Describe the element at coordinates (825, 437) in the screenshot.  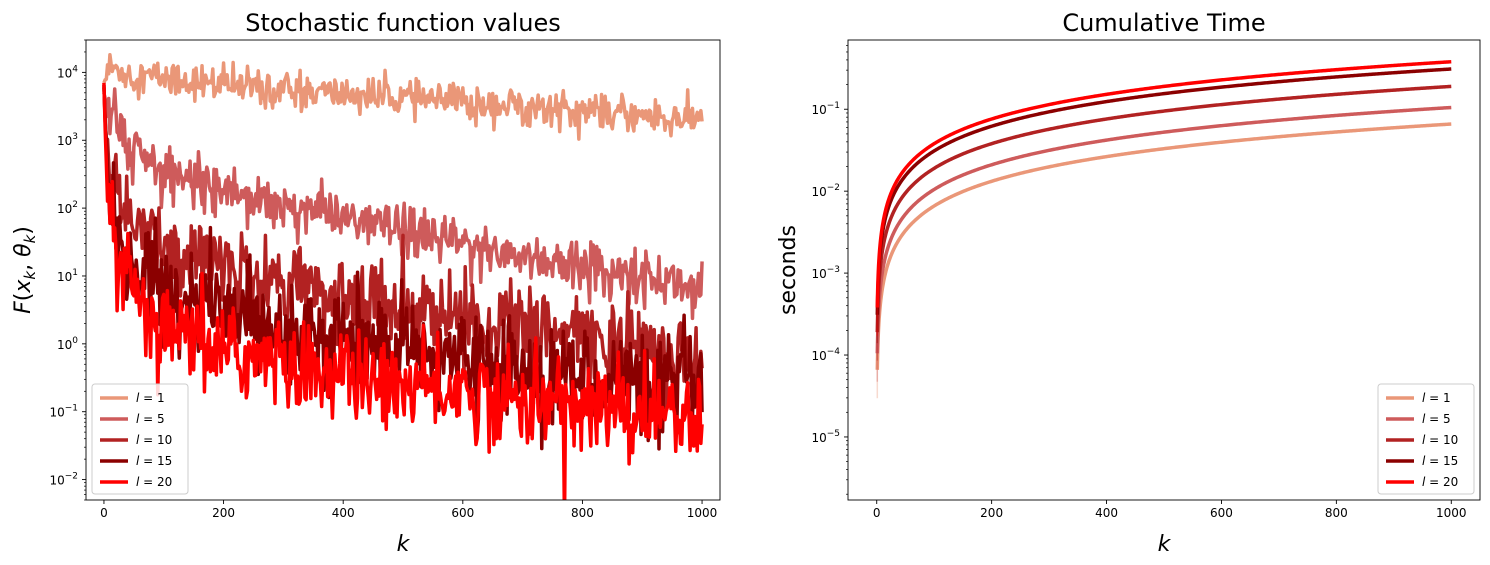
I see `y-tick-label: 10⁻⁵` at that location.